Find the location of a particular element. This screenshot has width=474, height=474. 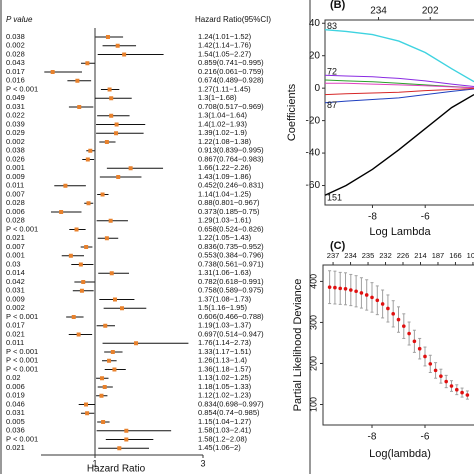

y-tick-label: 200 is located at coordinates (313, 363).